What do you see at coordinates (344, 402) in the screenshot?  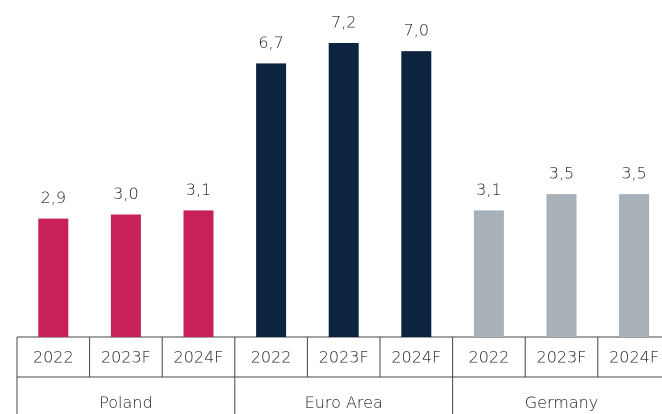 I see `group-label: Euro Area` at bounding box center [344, 402].